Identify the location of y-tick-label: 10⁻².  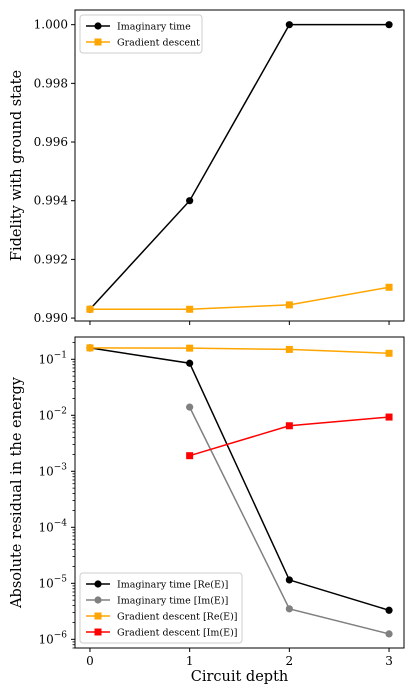
(52, 414).